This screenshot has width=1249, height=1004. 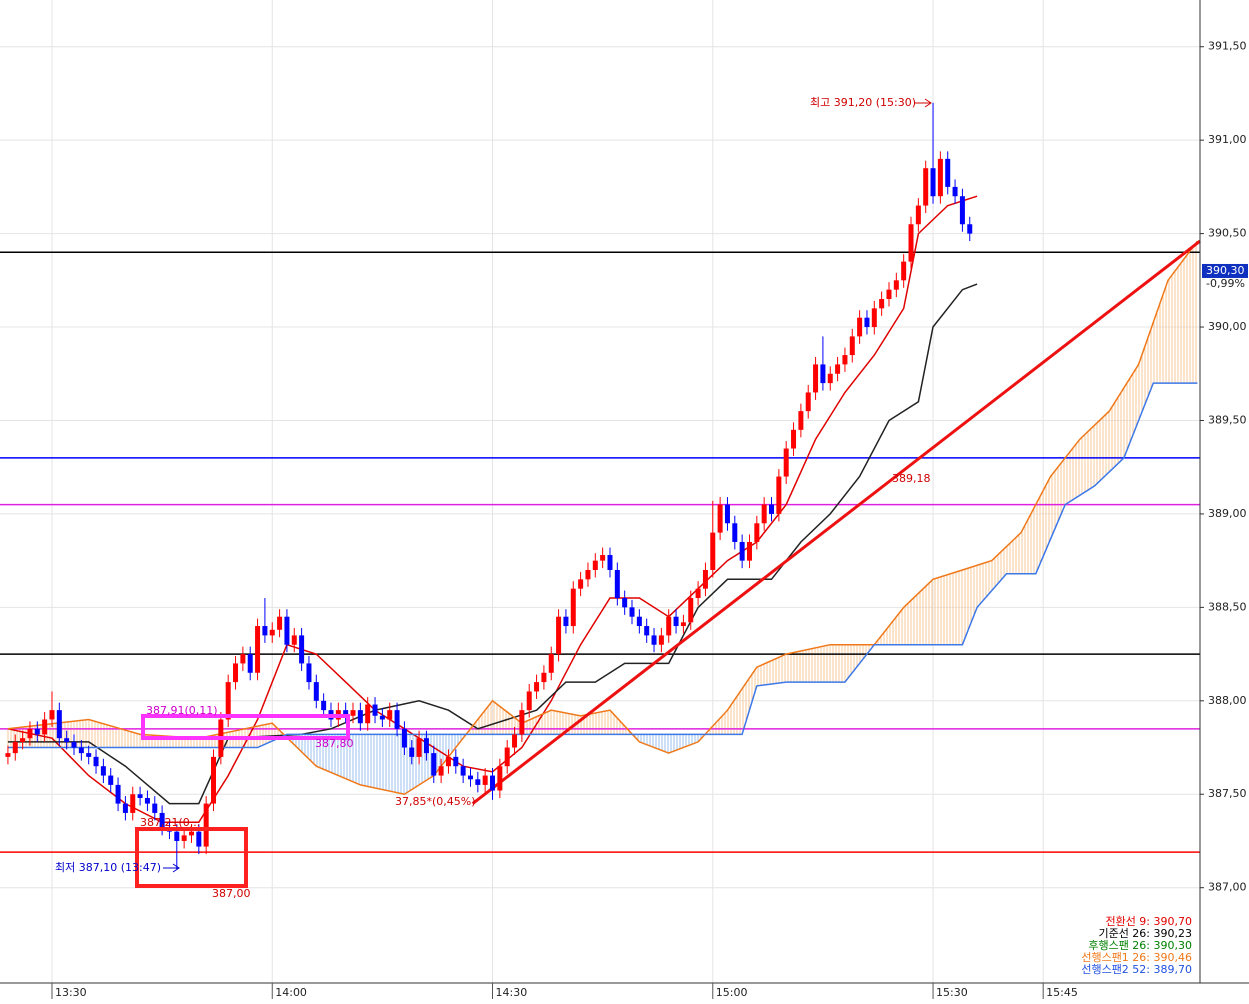 I want to click on x-tick-label: 14:00, so click(x=291, y=992).